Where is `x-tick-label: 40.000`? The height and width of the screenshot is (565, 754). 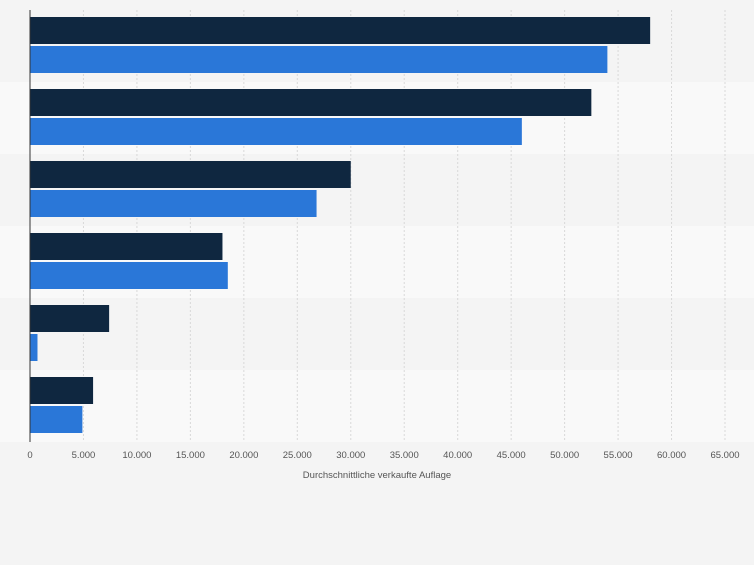
x-tick-label: 40.000 is located at coordinates (457, 455).